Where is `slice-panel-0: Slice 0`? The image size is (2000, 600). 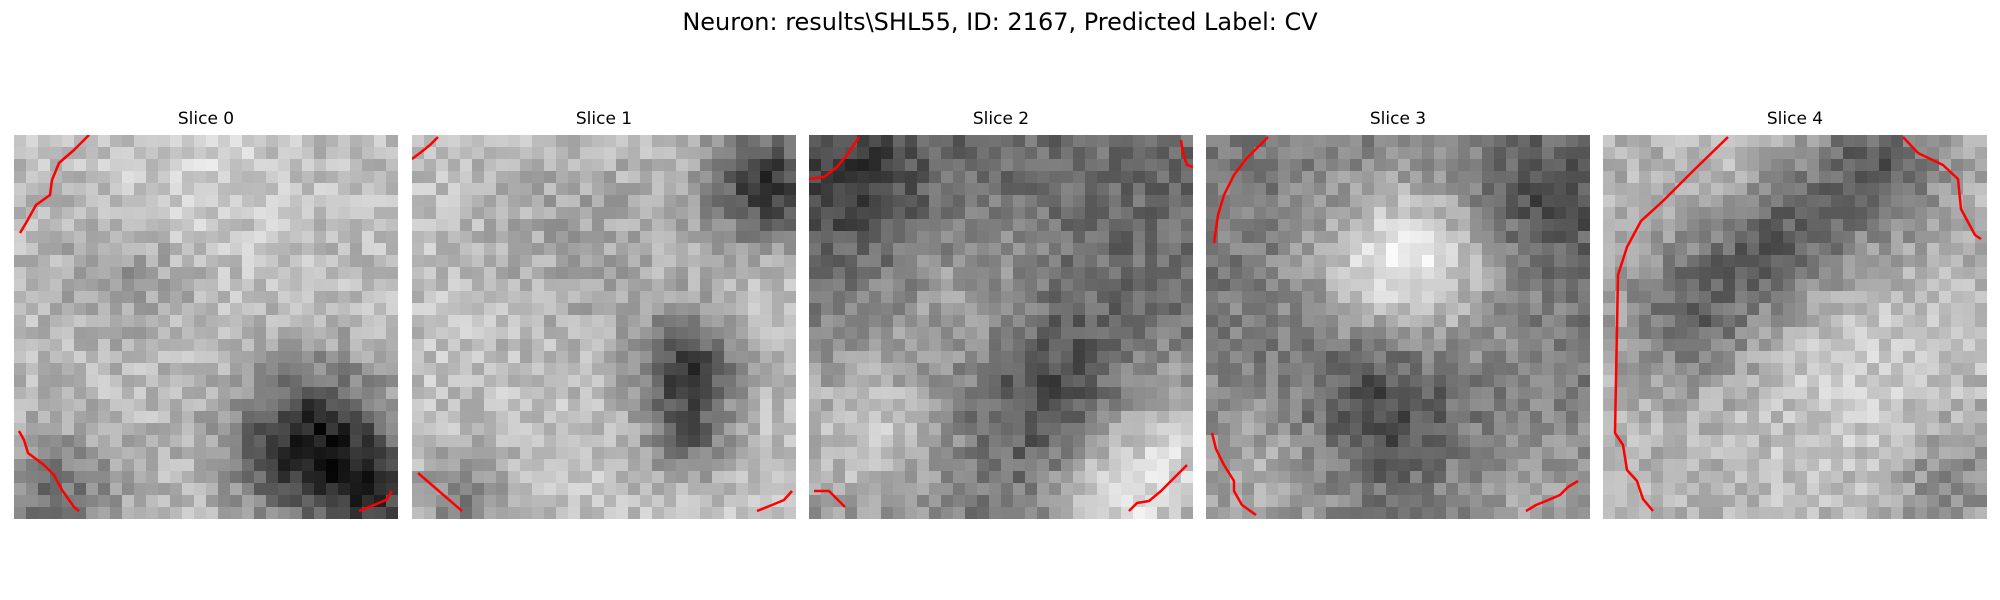 slice-panel-0: Slice 0 is located at coordinates (206, 313).